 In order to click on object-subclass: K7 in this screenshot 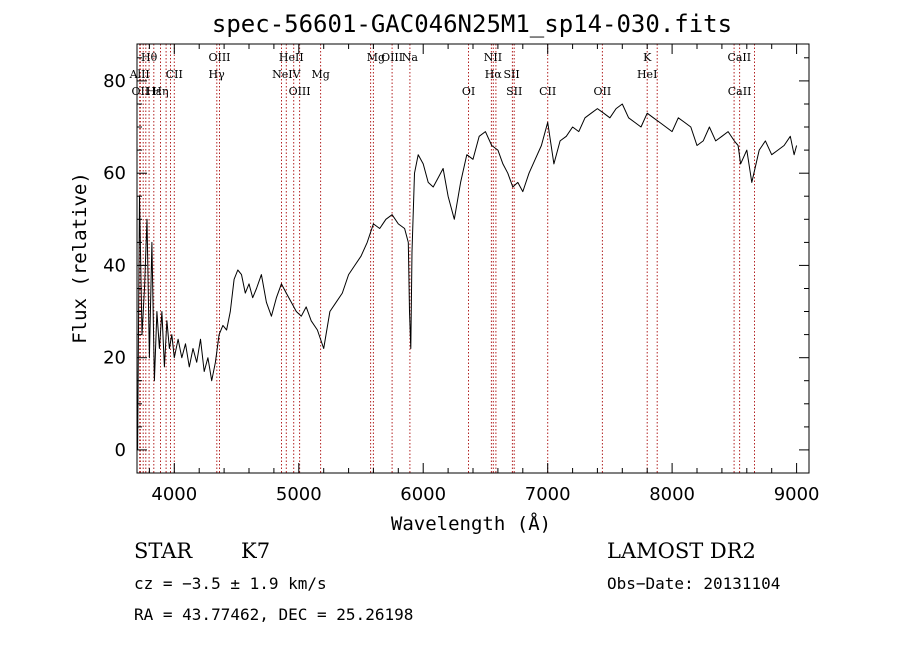, I will do `click(255, 551)`.